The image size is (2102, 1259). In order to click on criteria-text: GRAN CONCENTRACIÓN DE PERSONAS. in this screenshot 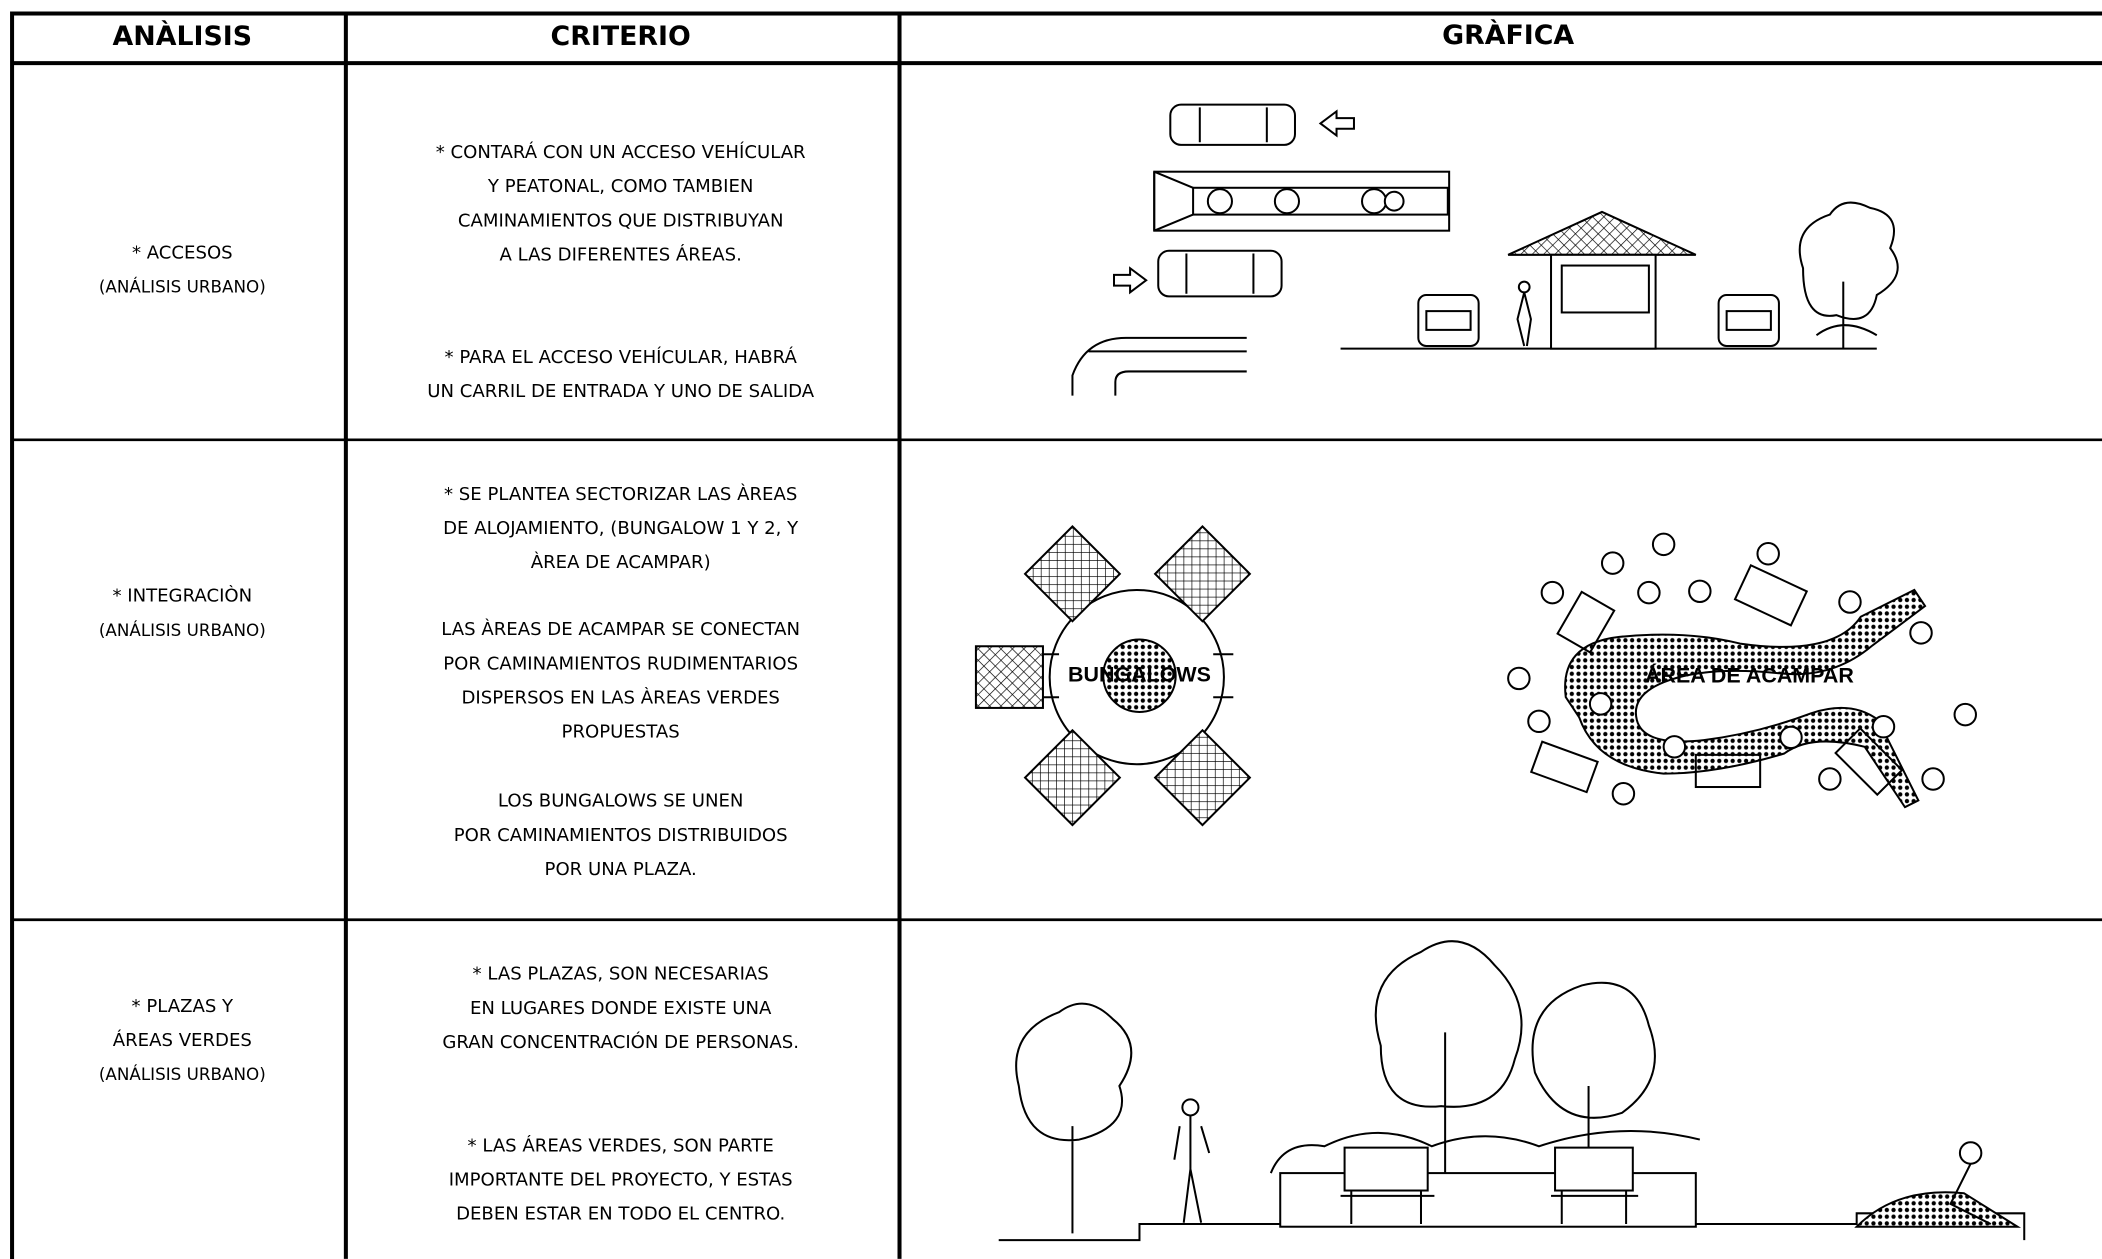, I will do `click(620, 1042)`.